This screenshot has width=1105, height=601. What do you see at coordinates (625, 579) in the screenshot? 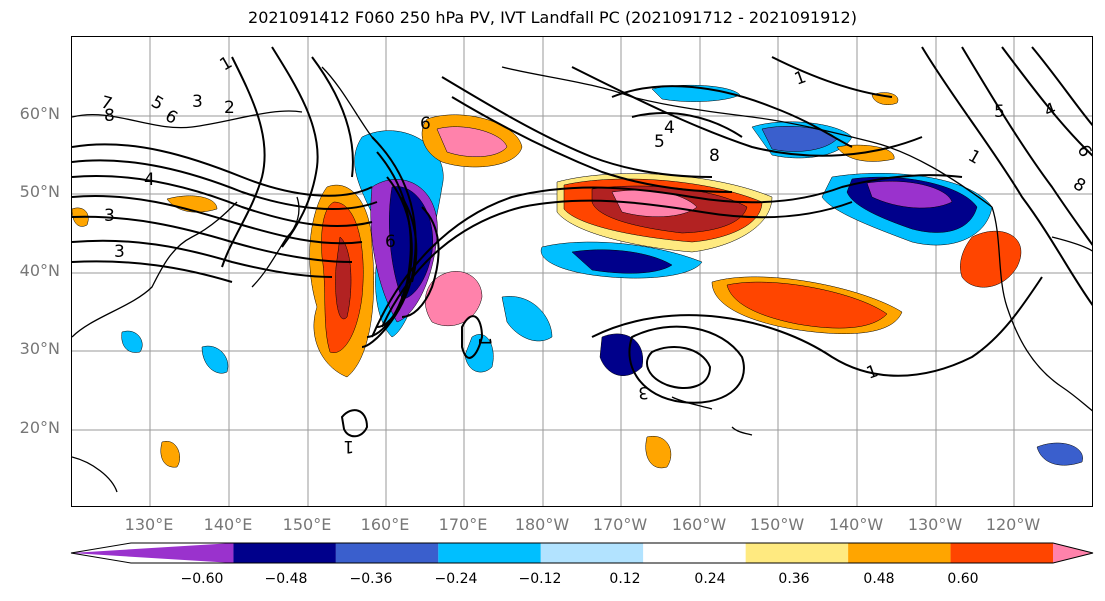
I see `colorbar-tick: 0.12` at bounding box center [625, 579].